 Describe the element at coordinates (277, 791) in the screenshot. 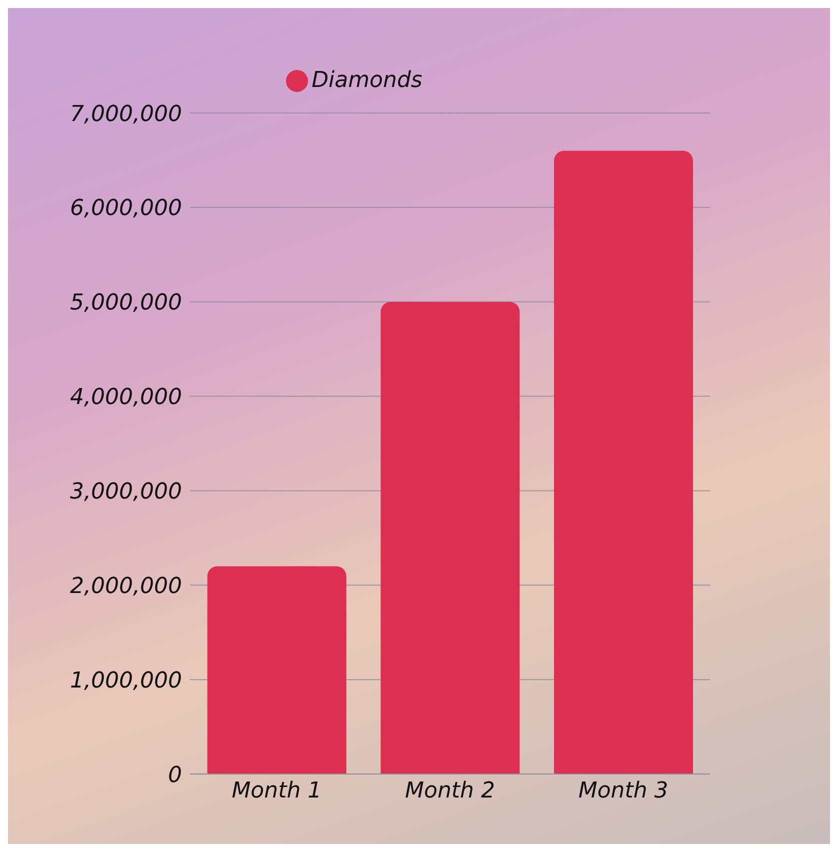

I see `x-tick-label: Month 1` at that location.